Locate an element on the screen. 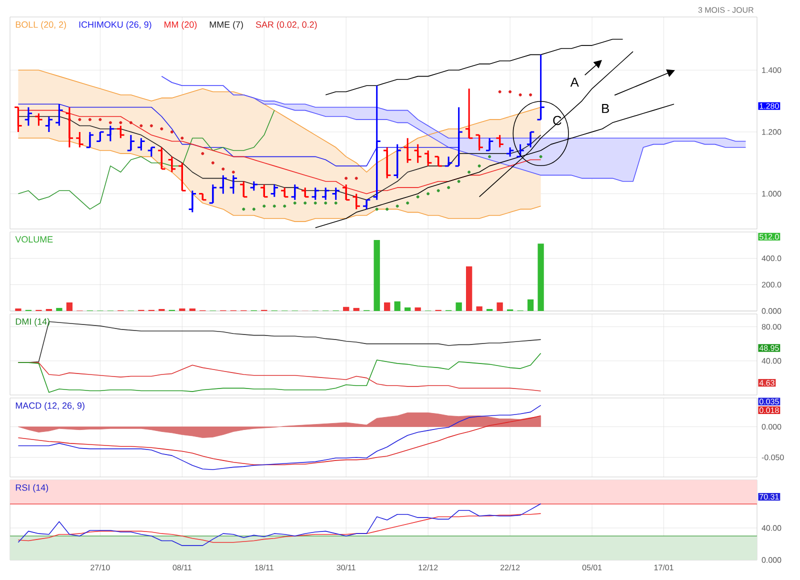 The height and width of the screenshot is (580, 800). text: SAR (0.02, 0.2) is located at coordinates (286, 25).